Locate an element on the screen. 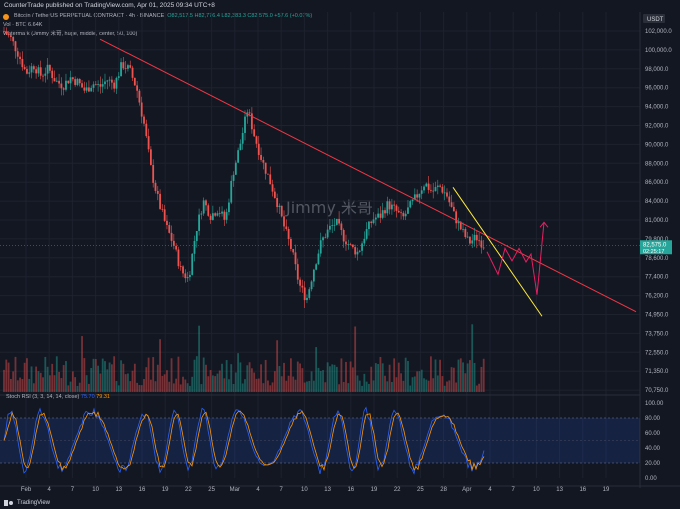  time-axis-label: 16 is located at coordinates (142, 490).